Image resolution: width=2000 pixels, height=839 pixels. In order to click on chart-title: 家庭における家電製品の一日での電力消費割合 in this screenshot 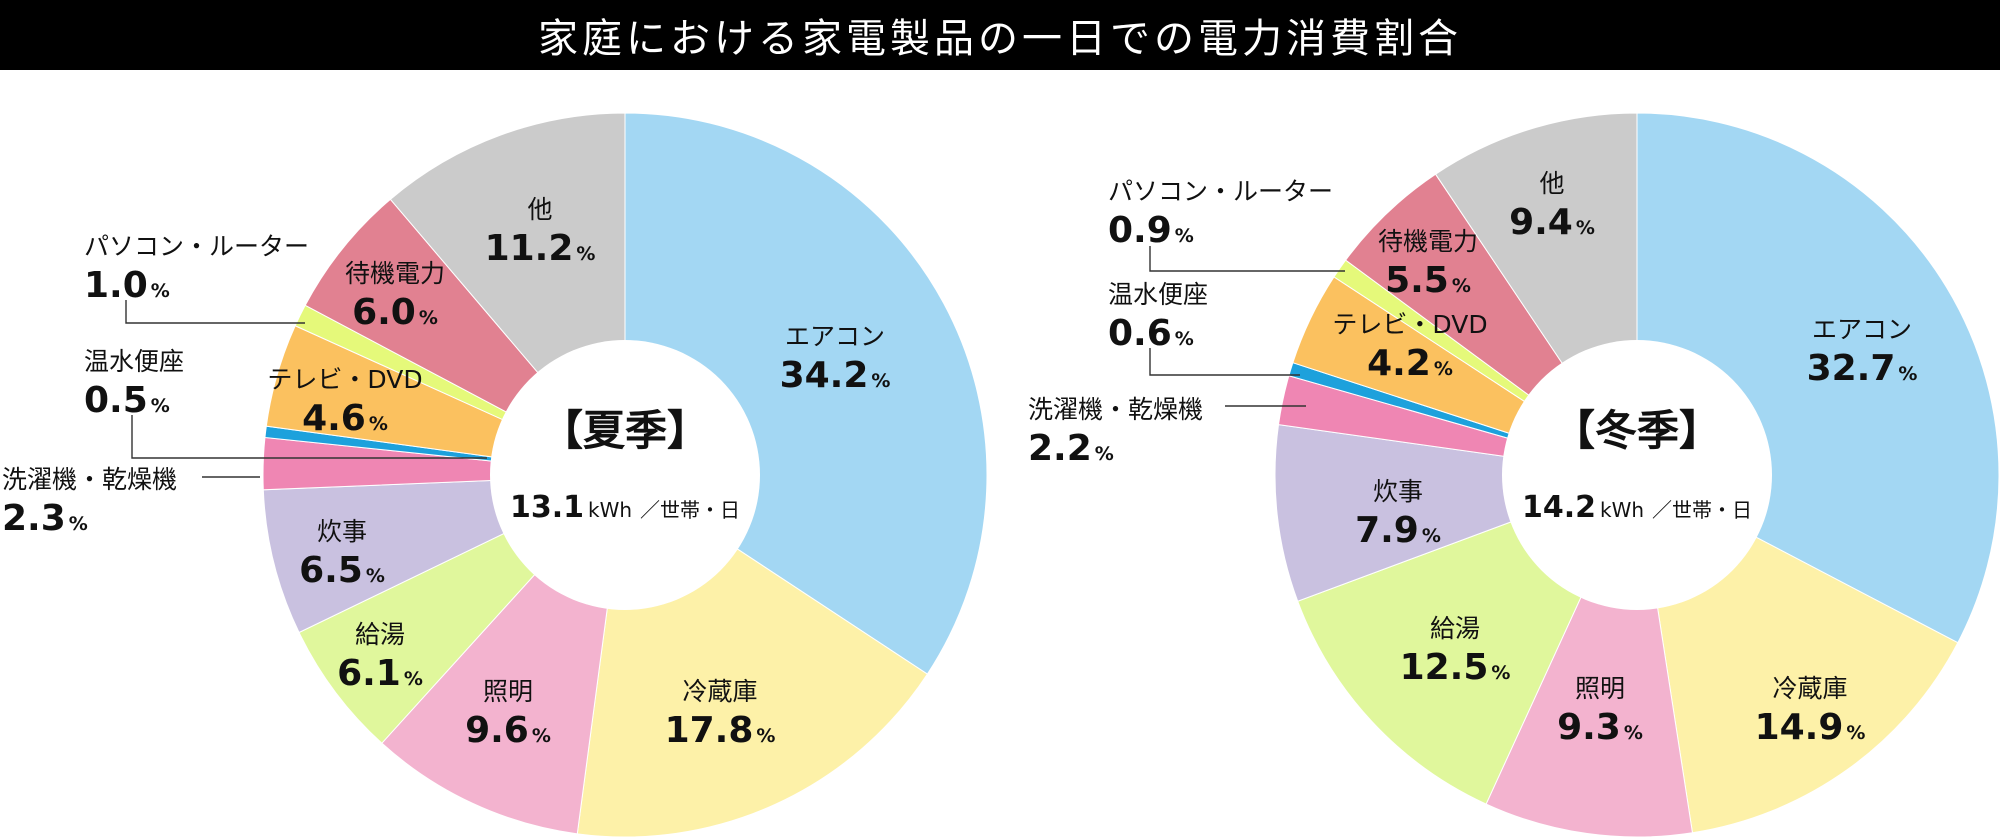, I will do `click(1000, 39)`.